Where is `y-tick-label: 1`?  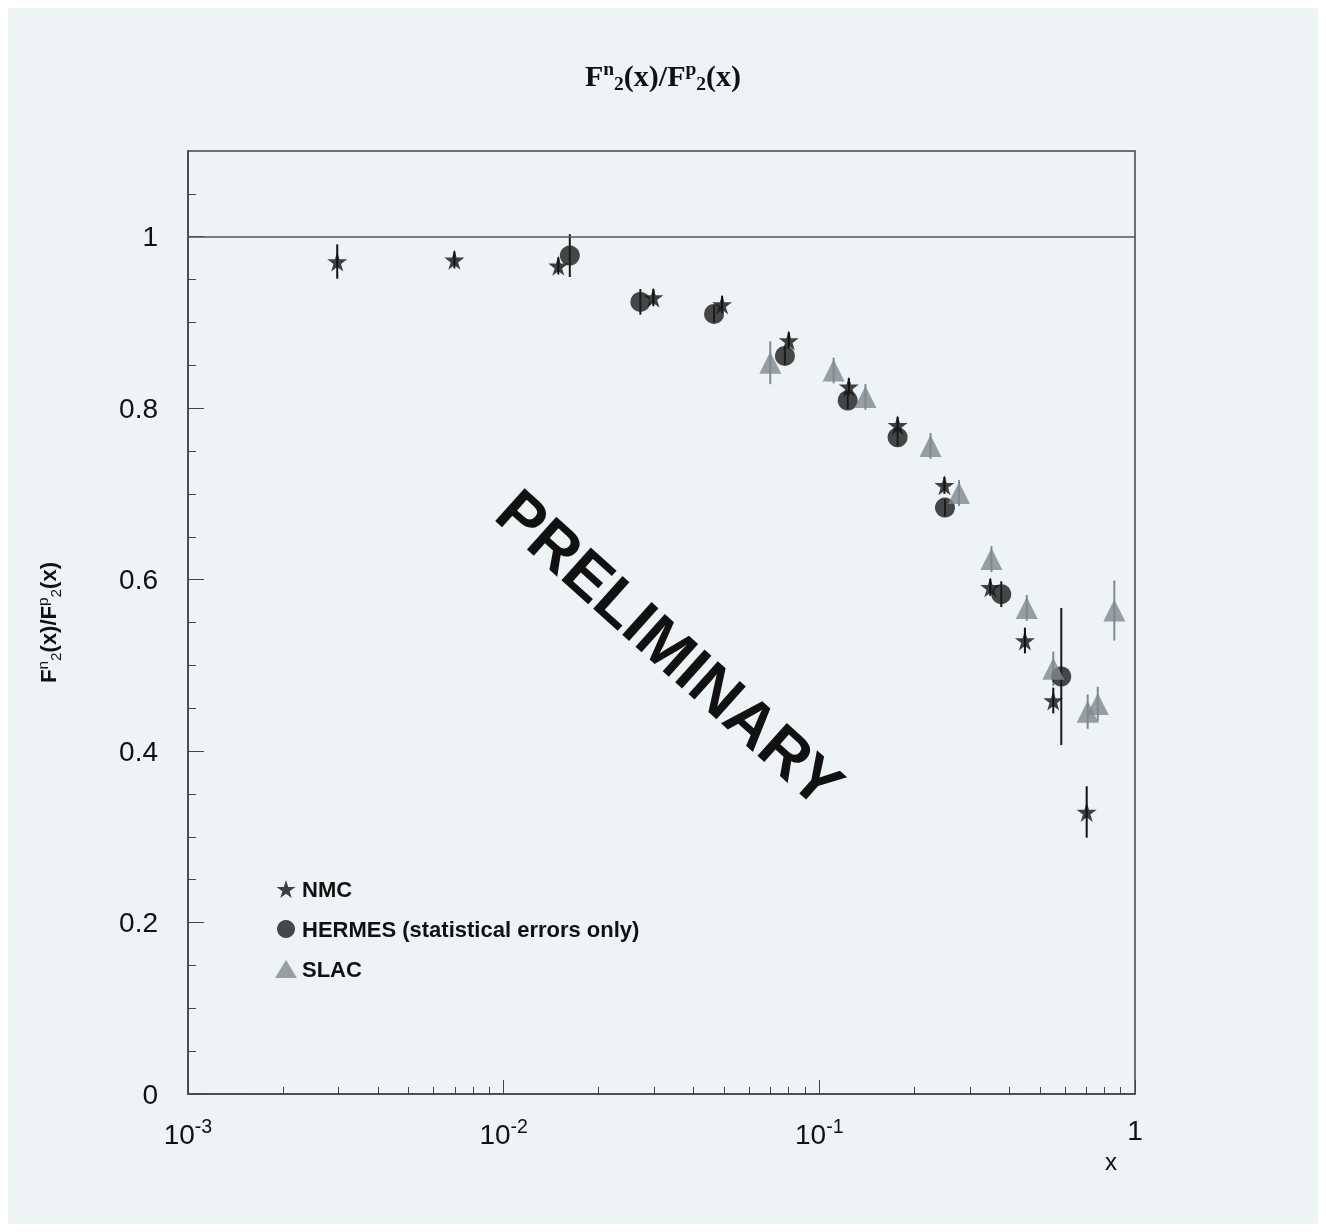 y-tick-label: 1 is located at coordinates (150, 237).